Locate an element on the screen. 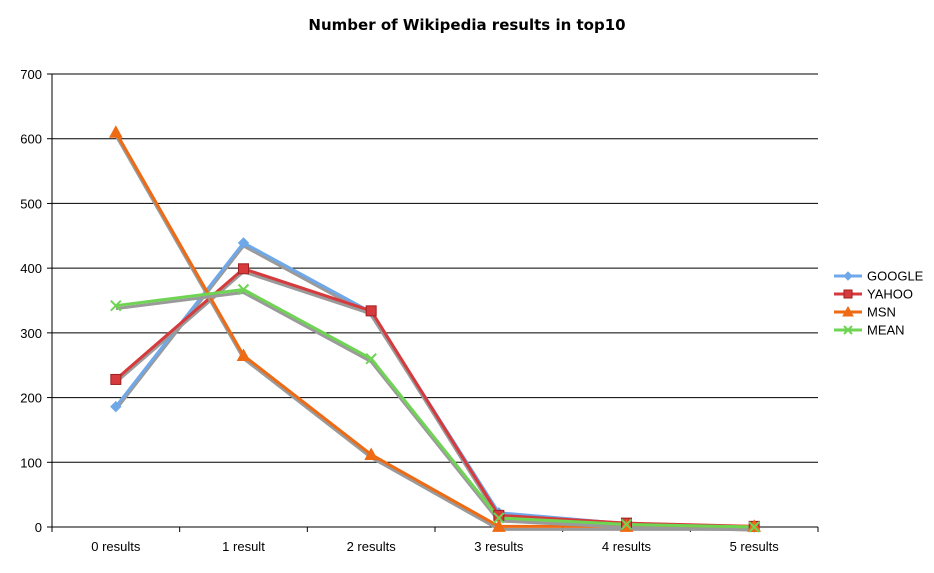 The height and width of the screenshot is (573, 934). y-tick-label: 500 is located at coordinates (31, 203).